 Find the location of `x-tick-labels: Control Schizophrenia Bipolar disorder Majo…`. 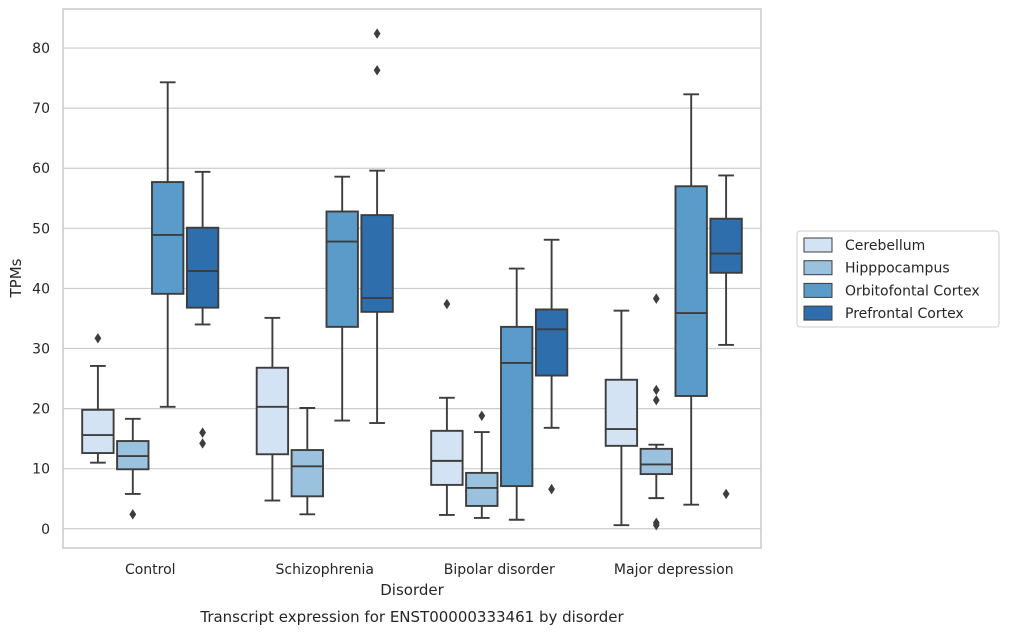

x-tick-labels: Control Schizophrenia Bipolar disorder Majo… is located at coordinates (429, 570).